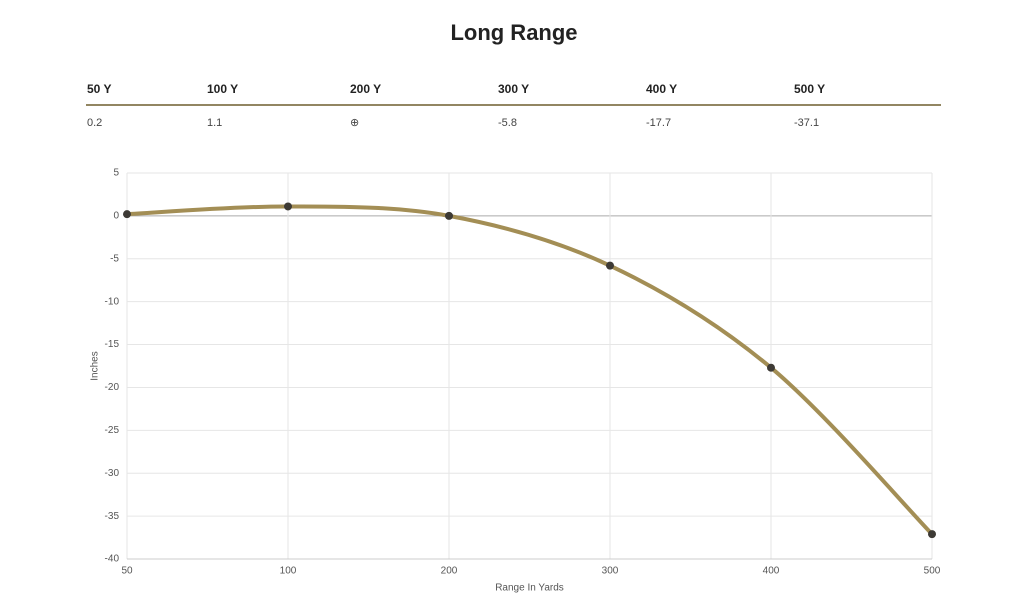 The height and width of the screenshot is (606, 1024). What do you see at coordinates (112, 473) in the screenshot?
I see `y-tick-label: -30` at bounding box center [112, 473].